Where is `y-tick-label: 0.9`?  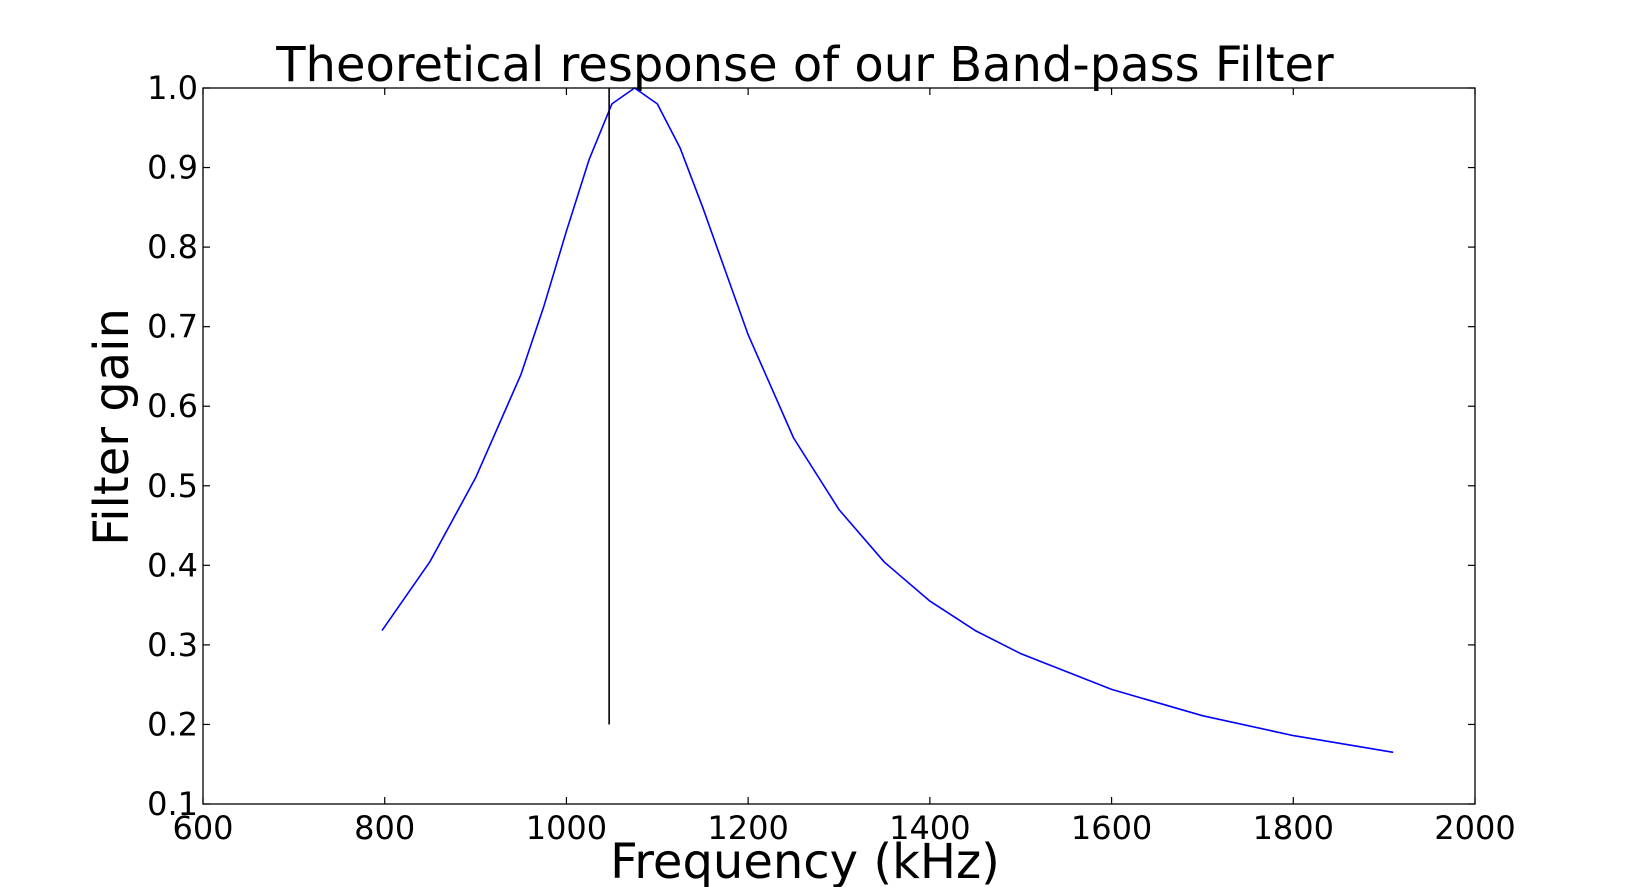
y-tick-label: 0.9 is located at coordinates (172, 168).